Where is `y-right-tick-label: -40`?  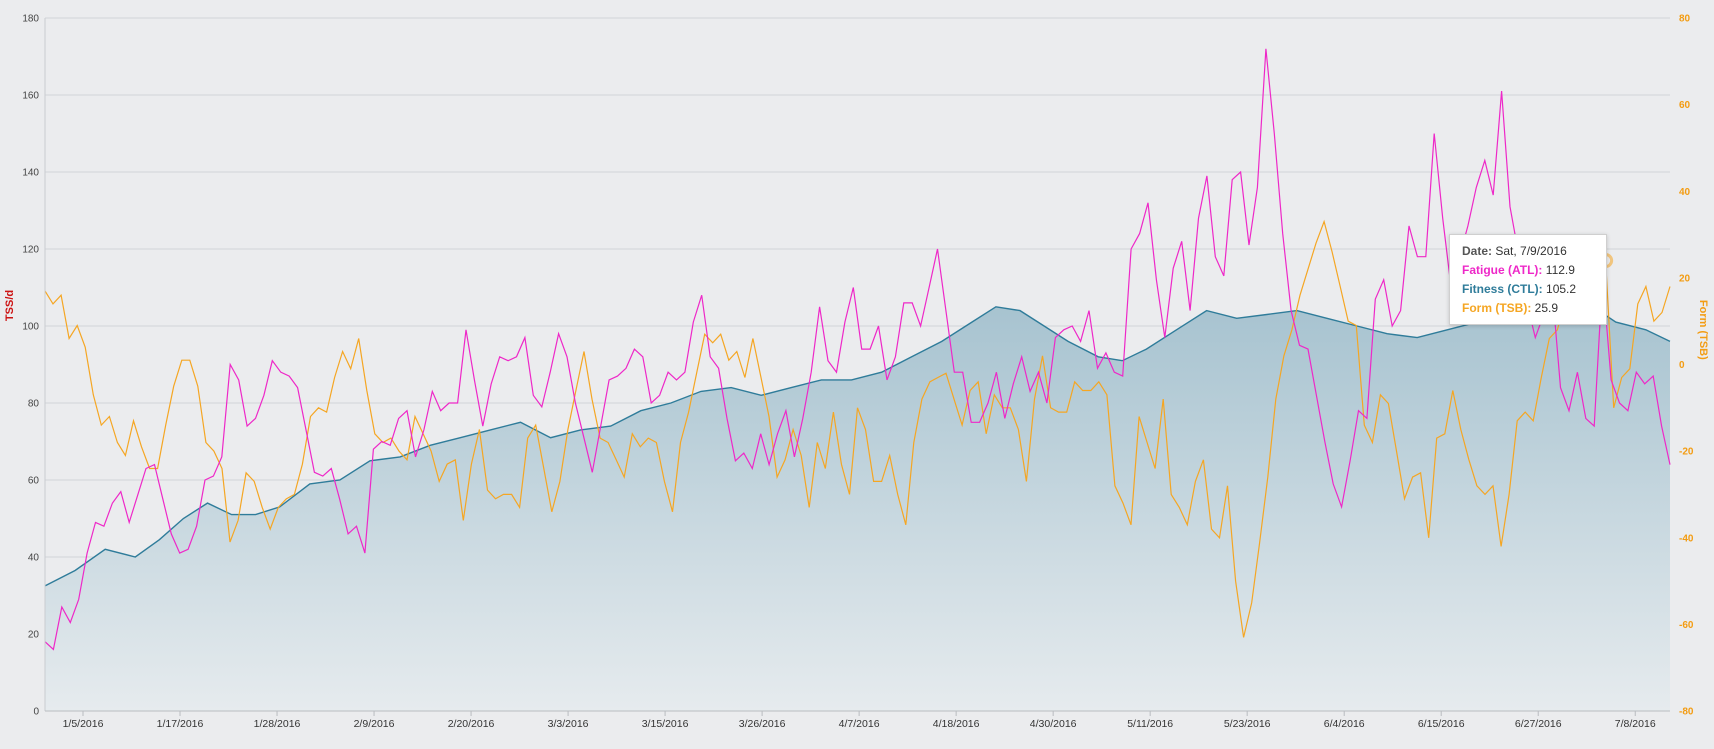 y-right-tick-label: -40 is located at coordinates (1686, 538).